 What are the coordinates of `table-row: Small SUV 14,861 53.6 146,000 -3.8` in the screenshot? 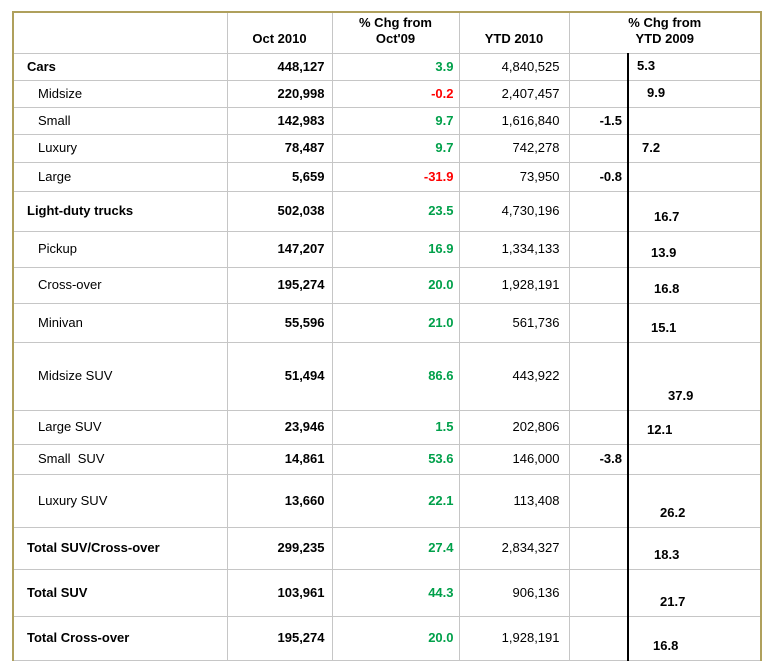 It's located at (387, 459).